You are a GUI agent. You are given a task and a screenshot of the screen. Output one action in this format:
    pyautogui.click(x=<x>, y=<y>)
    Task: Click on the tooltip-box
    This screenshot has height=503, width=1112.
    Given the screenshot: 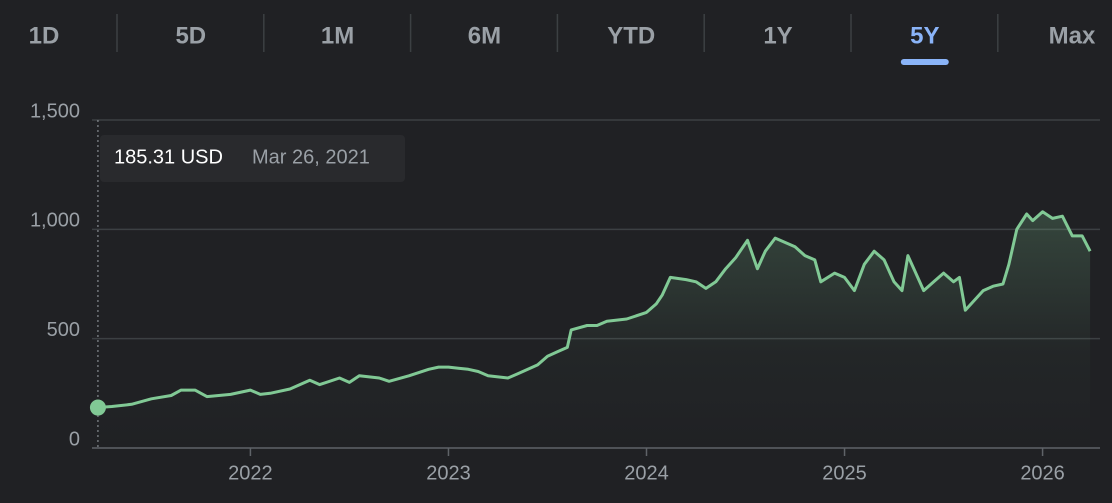 What is the action you would take?
    pyautogui.click(x=252, y=158)
    